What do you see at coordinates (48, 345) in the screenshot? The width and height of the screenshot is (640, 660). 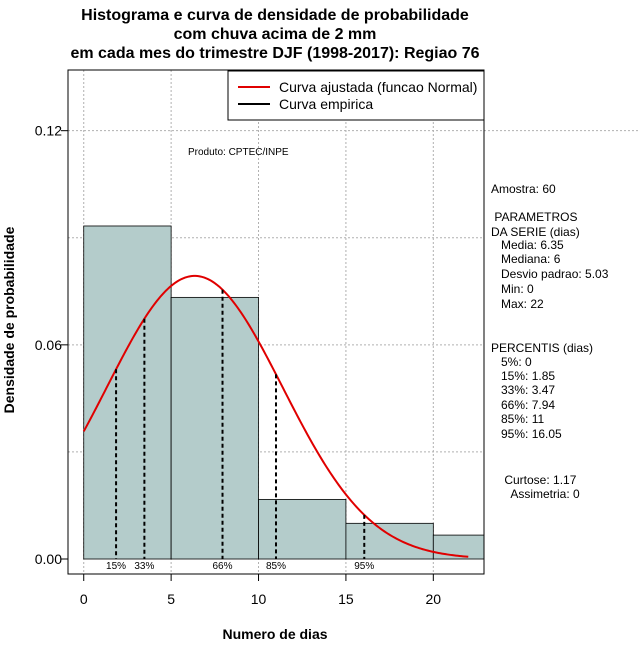 I see `y-tick-label-0.06: 0.06` at bounding box center [48, 345].